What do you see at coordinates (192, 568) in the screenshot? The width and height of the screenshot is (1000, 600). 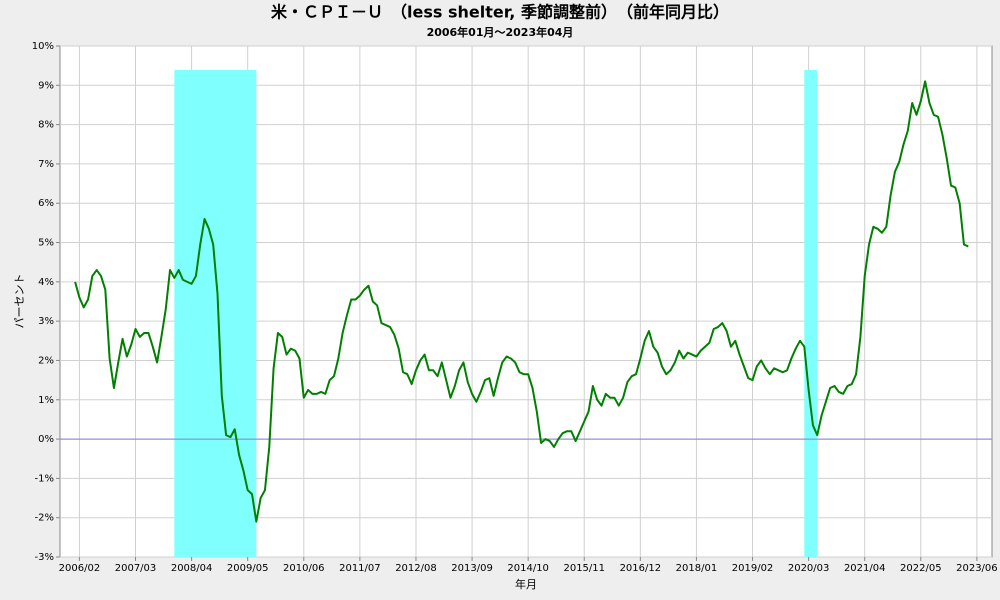 I see `x-tick-label: 2008/04` at bounding box center [192, 568].